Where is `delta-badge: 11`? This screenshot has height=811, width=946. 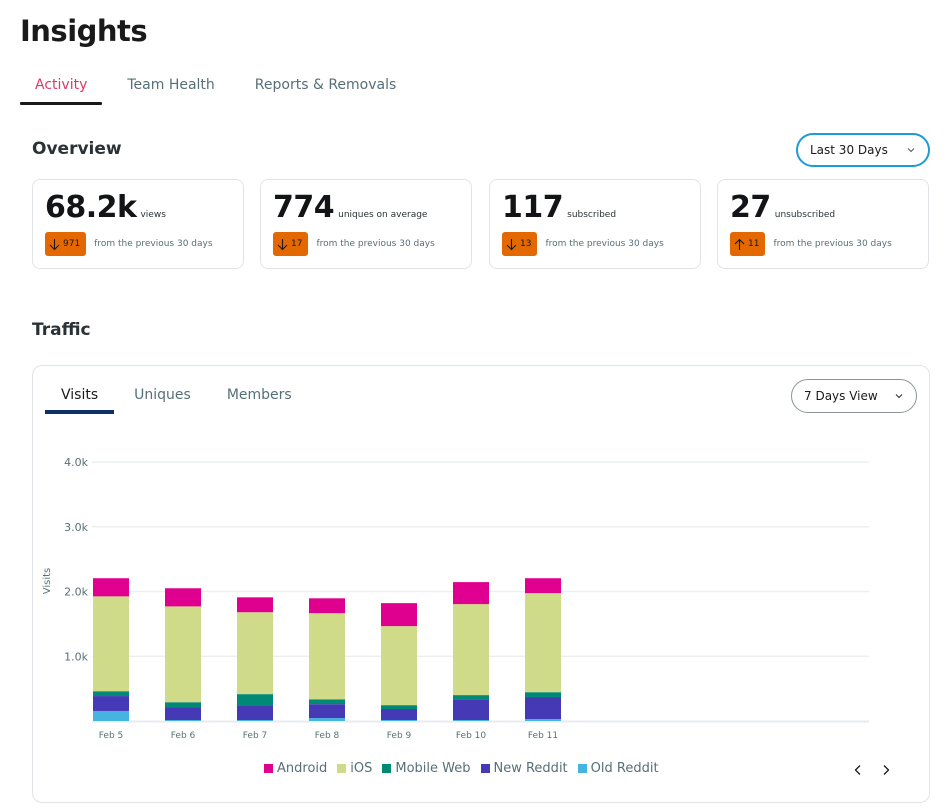
delta-badge: 11 is located at coordinates (748, 244).